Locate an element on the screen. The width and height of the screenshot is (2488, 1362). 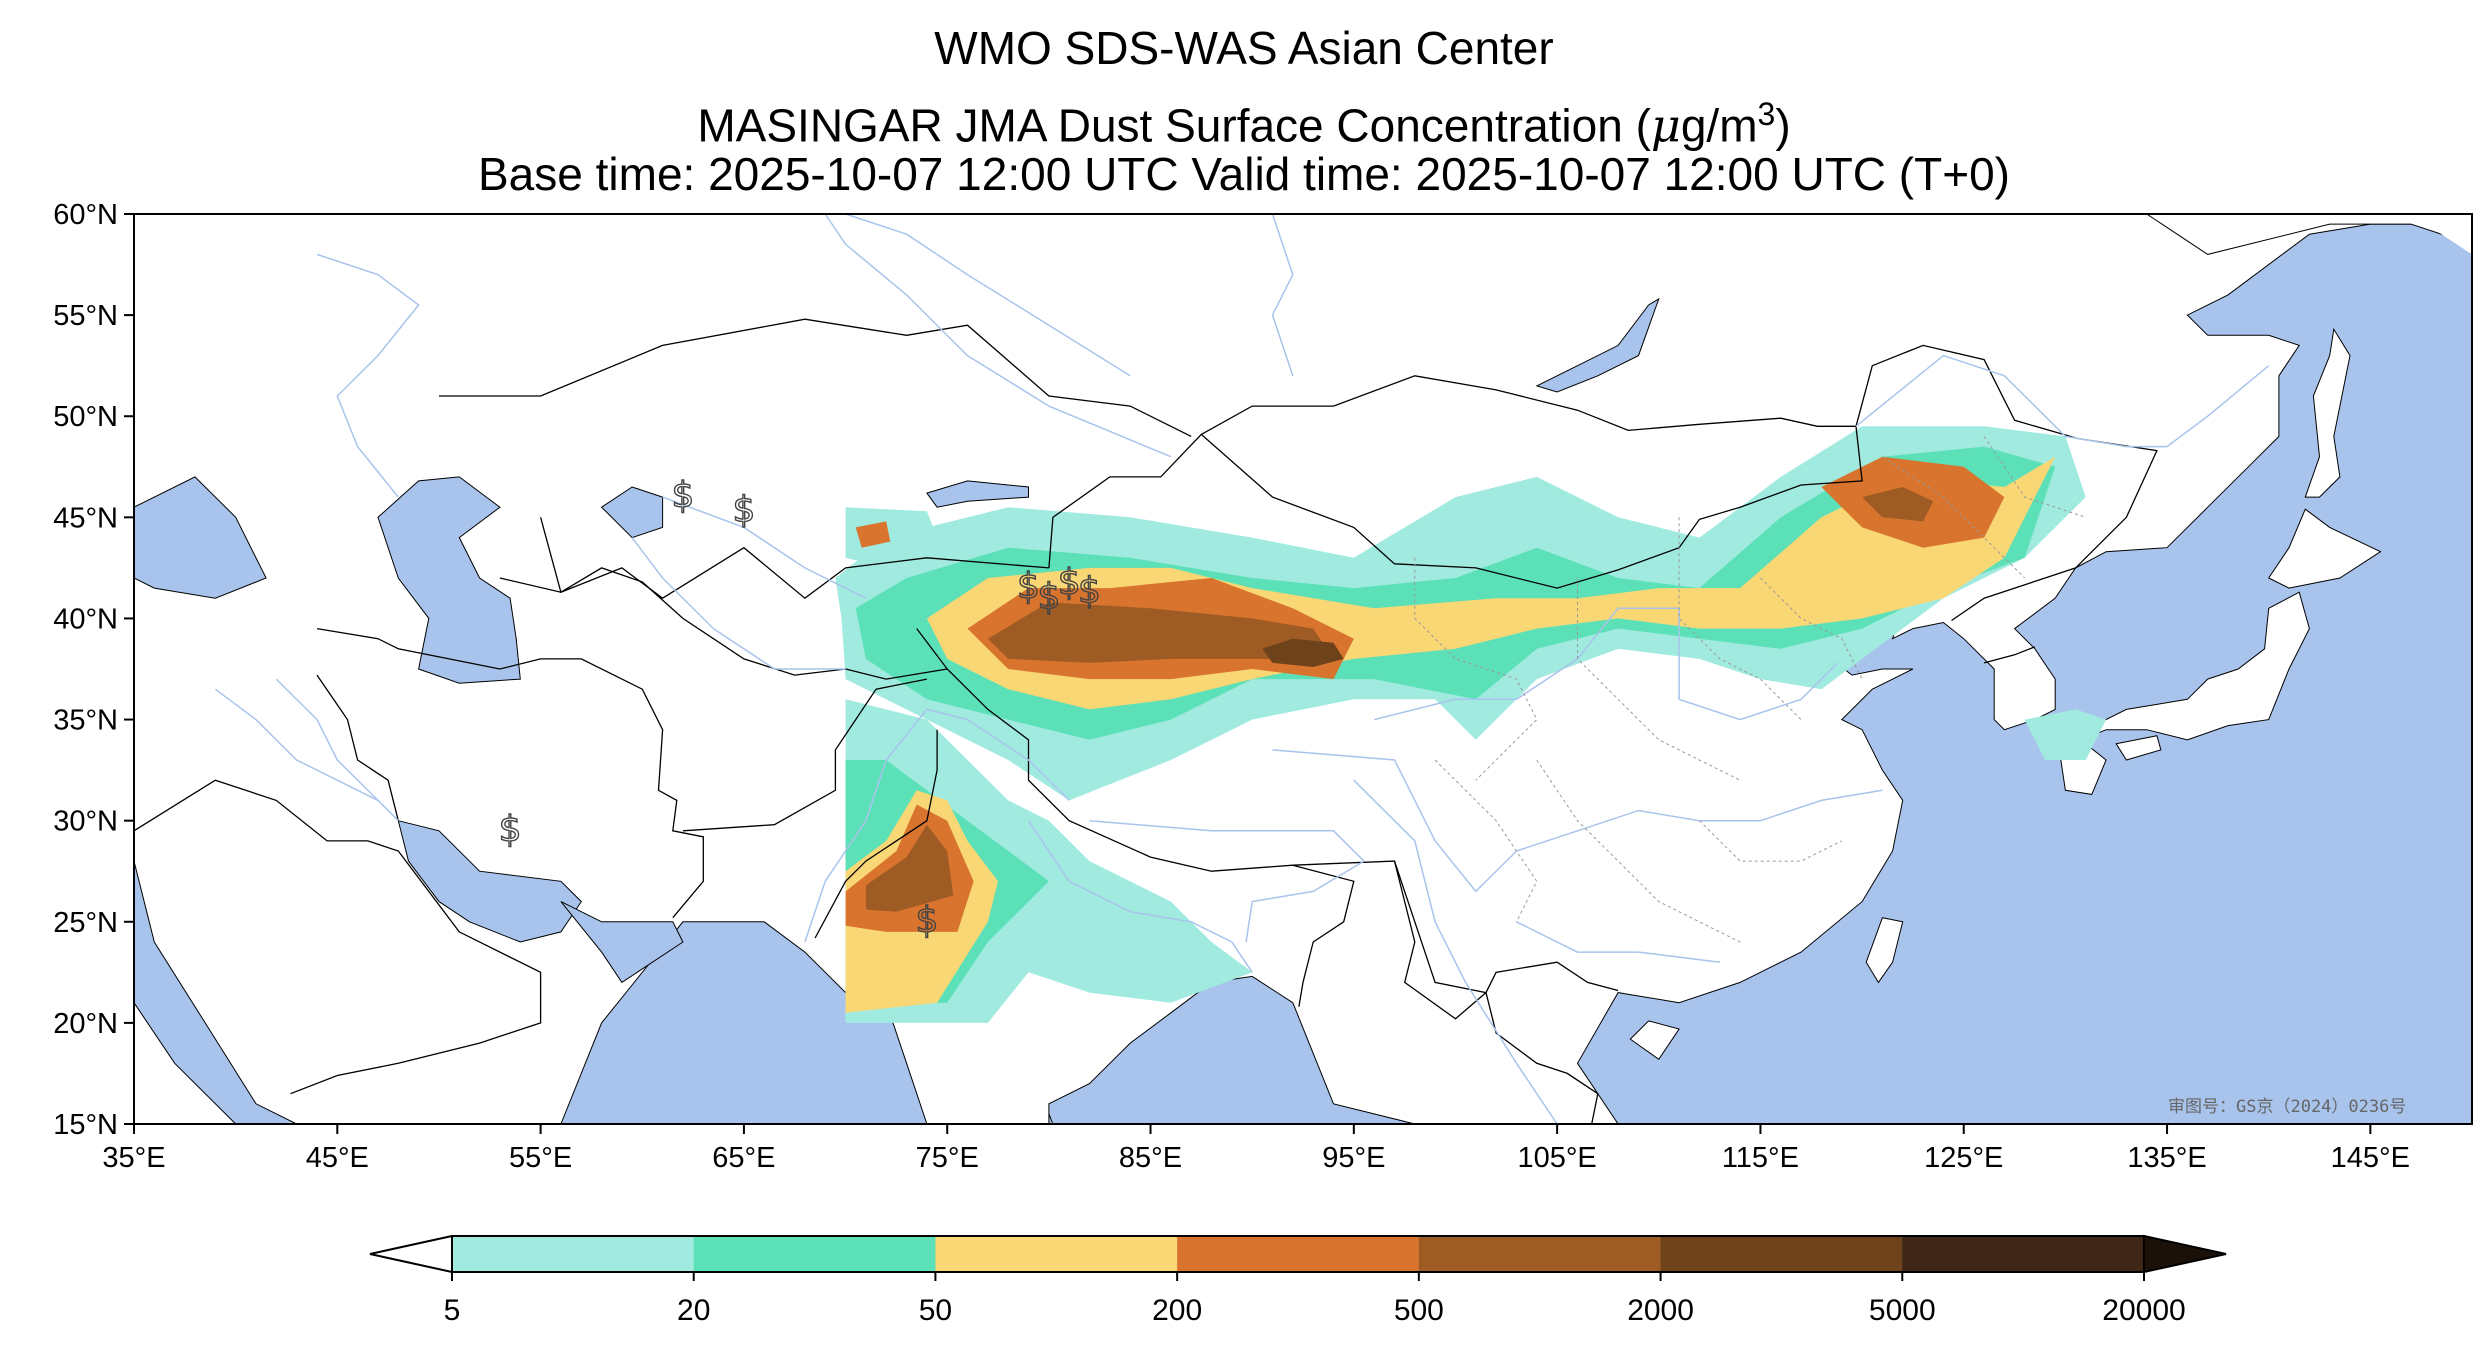
border-pakistan-india is located at coordinates (876, 834).